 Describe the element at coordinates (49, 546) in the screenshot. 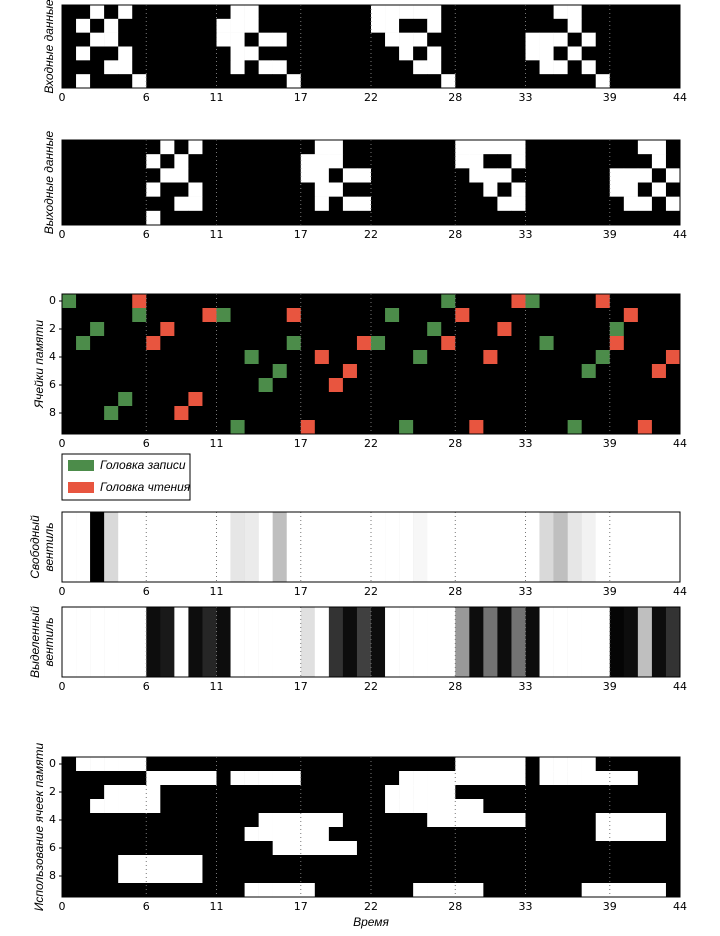

I see `y-axis-label: вентиль` at that location.